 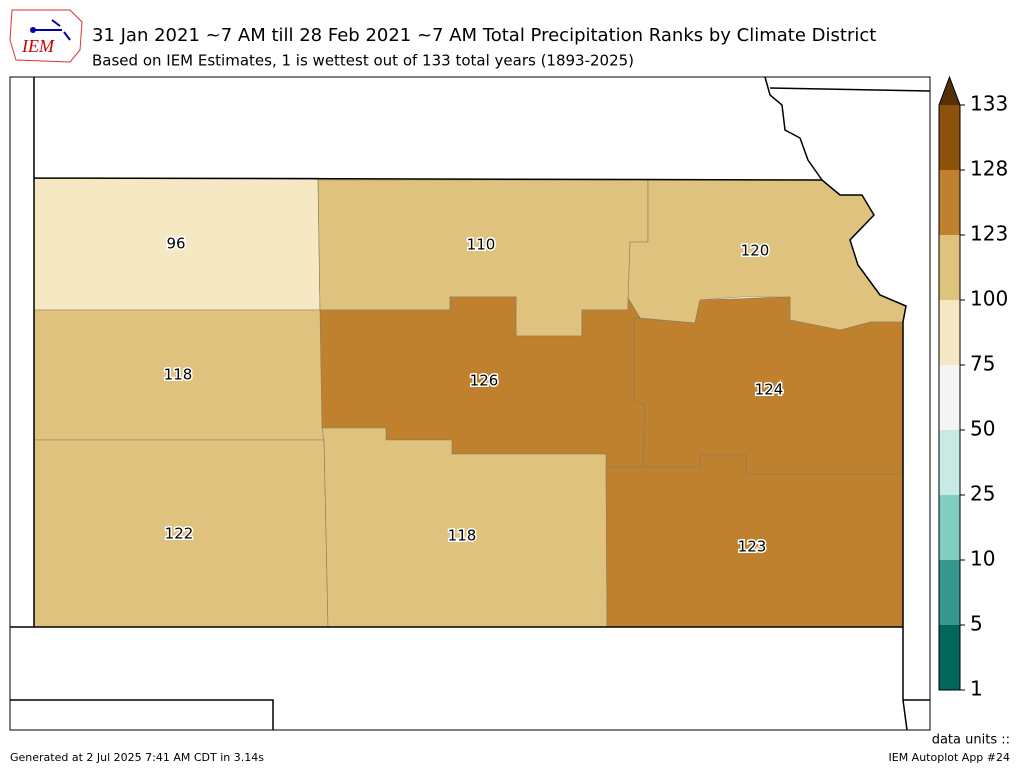 I want to click on district-rank-label: 96, so click(x=175, y=244).